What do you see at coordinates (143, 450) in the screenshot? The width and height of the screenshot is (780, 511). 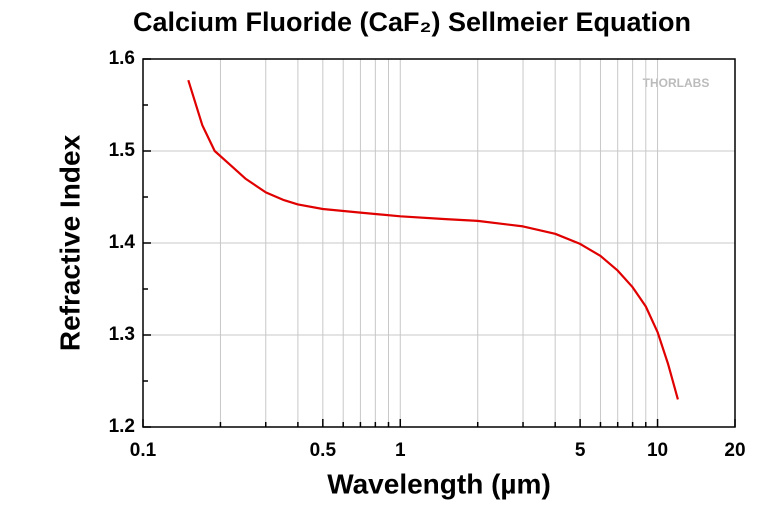 I see `x-tick-label: 0.1` at bounding box center [143, 450].